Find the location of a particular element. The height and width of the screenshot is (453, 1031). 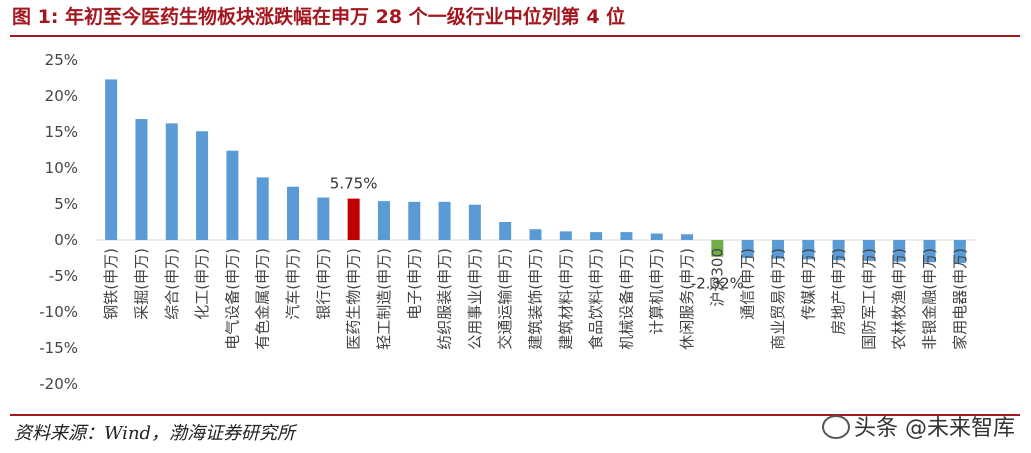

watermark-text: 头条 @未来智库 is located at coordinates (934, 428).